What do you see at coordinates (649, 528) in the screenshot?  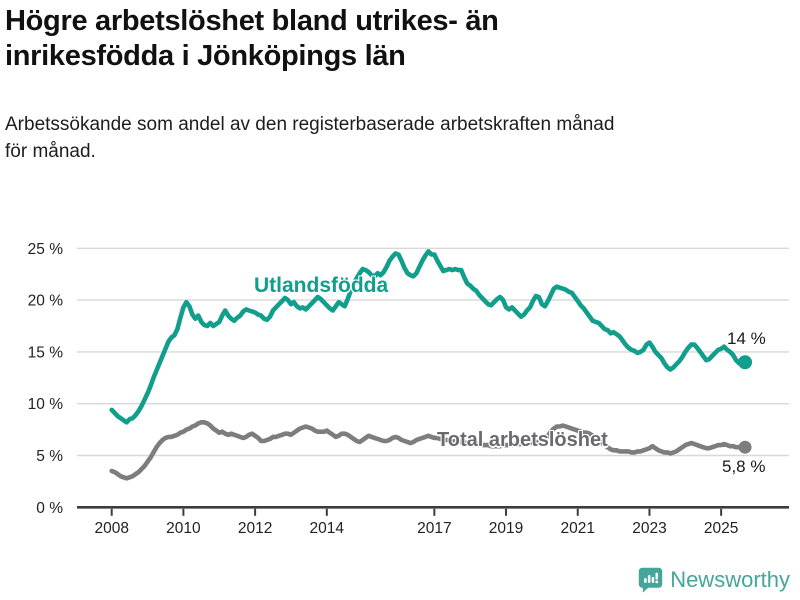 I see `x-tick-label: 2023` at bounding box center [649, 528].